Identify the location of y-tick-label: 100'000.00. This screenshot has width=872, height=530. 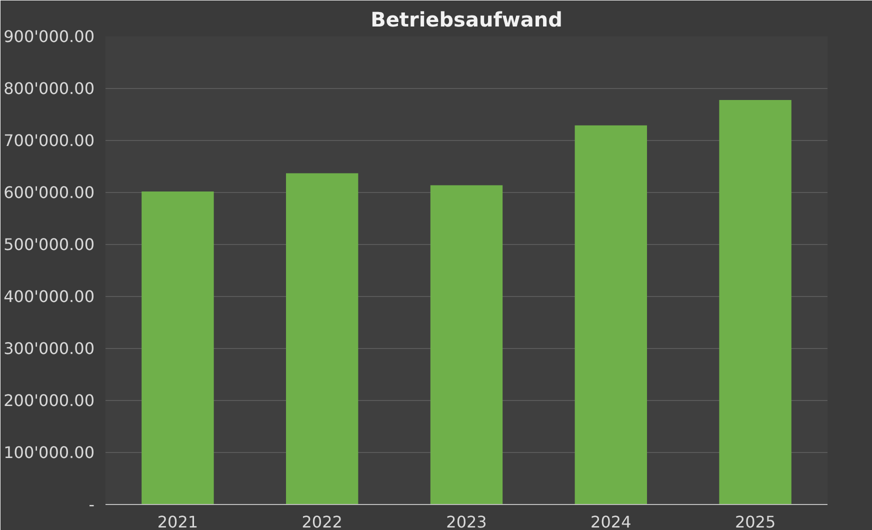
(49, 452).